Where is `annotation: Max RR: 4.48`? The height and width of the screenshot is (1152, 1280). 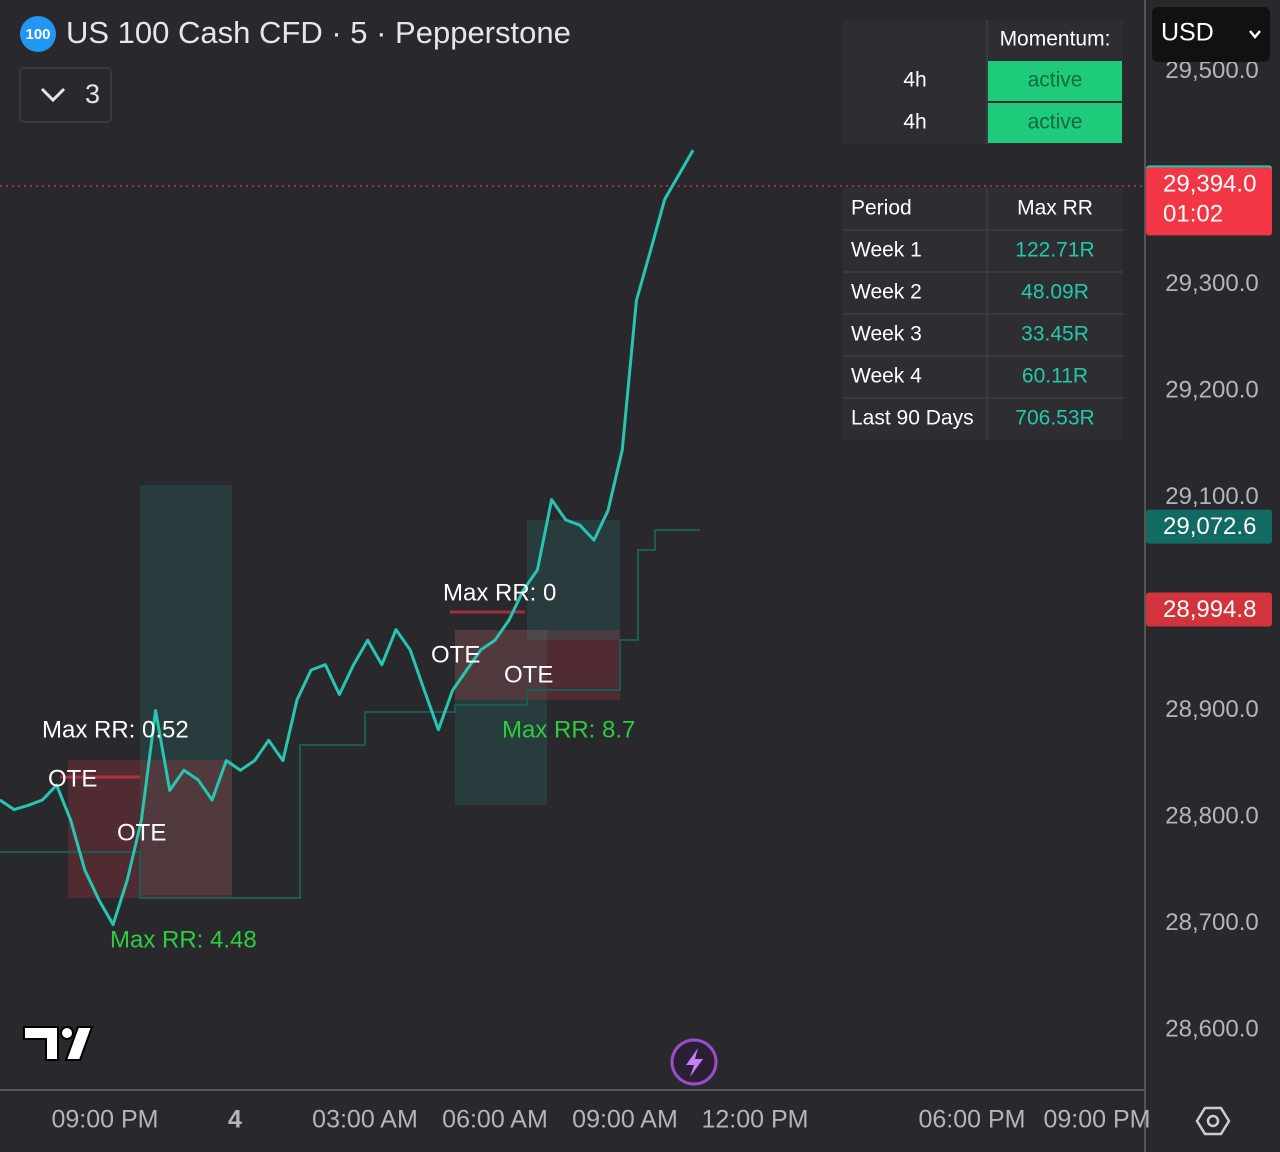 annotation: Max RR: 4.48 is located at coordinates (183, 939).